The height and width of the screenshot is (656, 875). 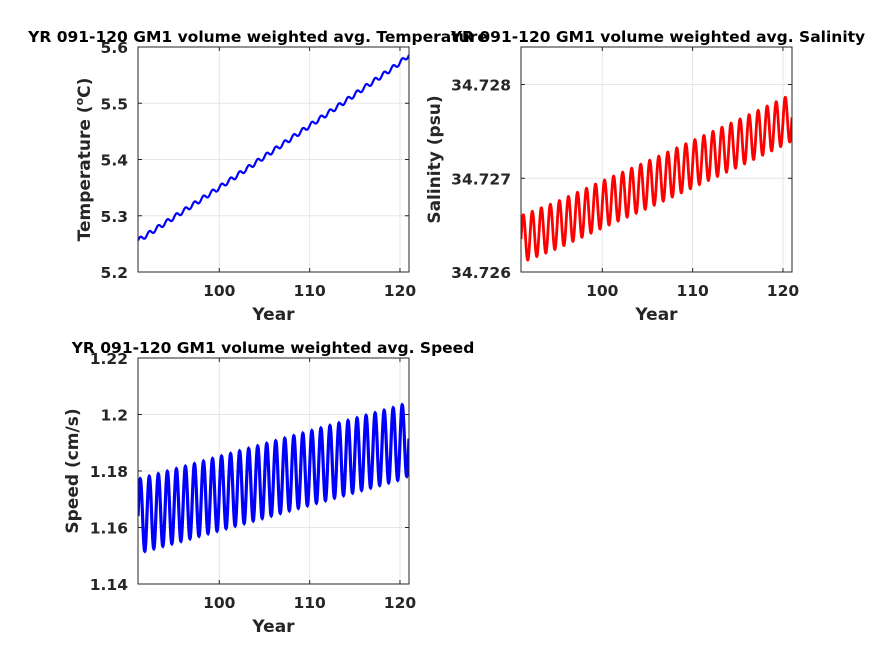 I want to click on y-tick-label: 1.18, so click(x=109, y=472).